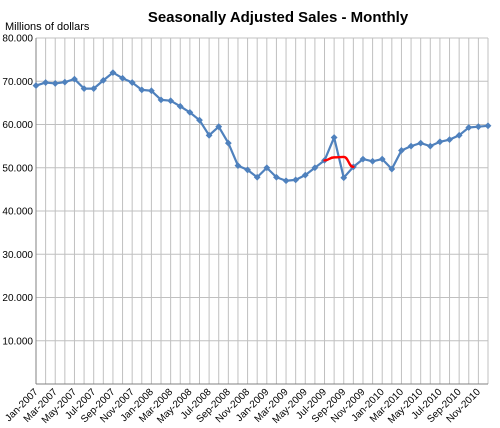 This screenshot has height=428, width=500. Describe the element at coordinates (17, 82) in the screenshot. I see `y-tick-label: 70.000` at that location.